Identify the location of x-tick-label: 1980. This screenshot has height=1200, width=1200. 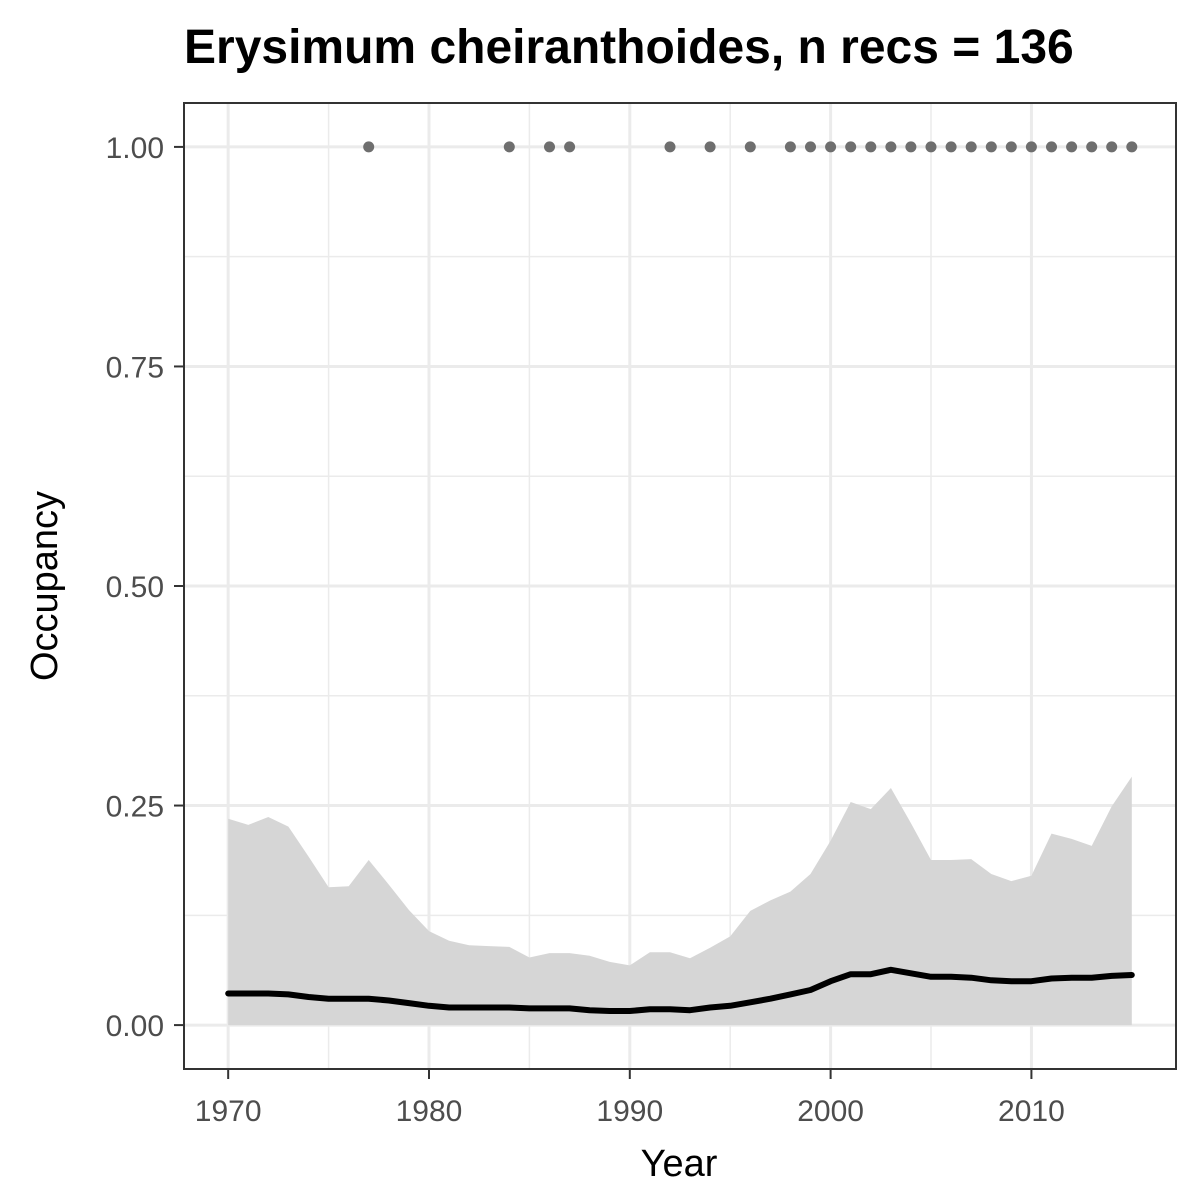
(429, 1111).